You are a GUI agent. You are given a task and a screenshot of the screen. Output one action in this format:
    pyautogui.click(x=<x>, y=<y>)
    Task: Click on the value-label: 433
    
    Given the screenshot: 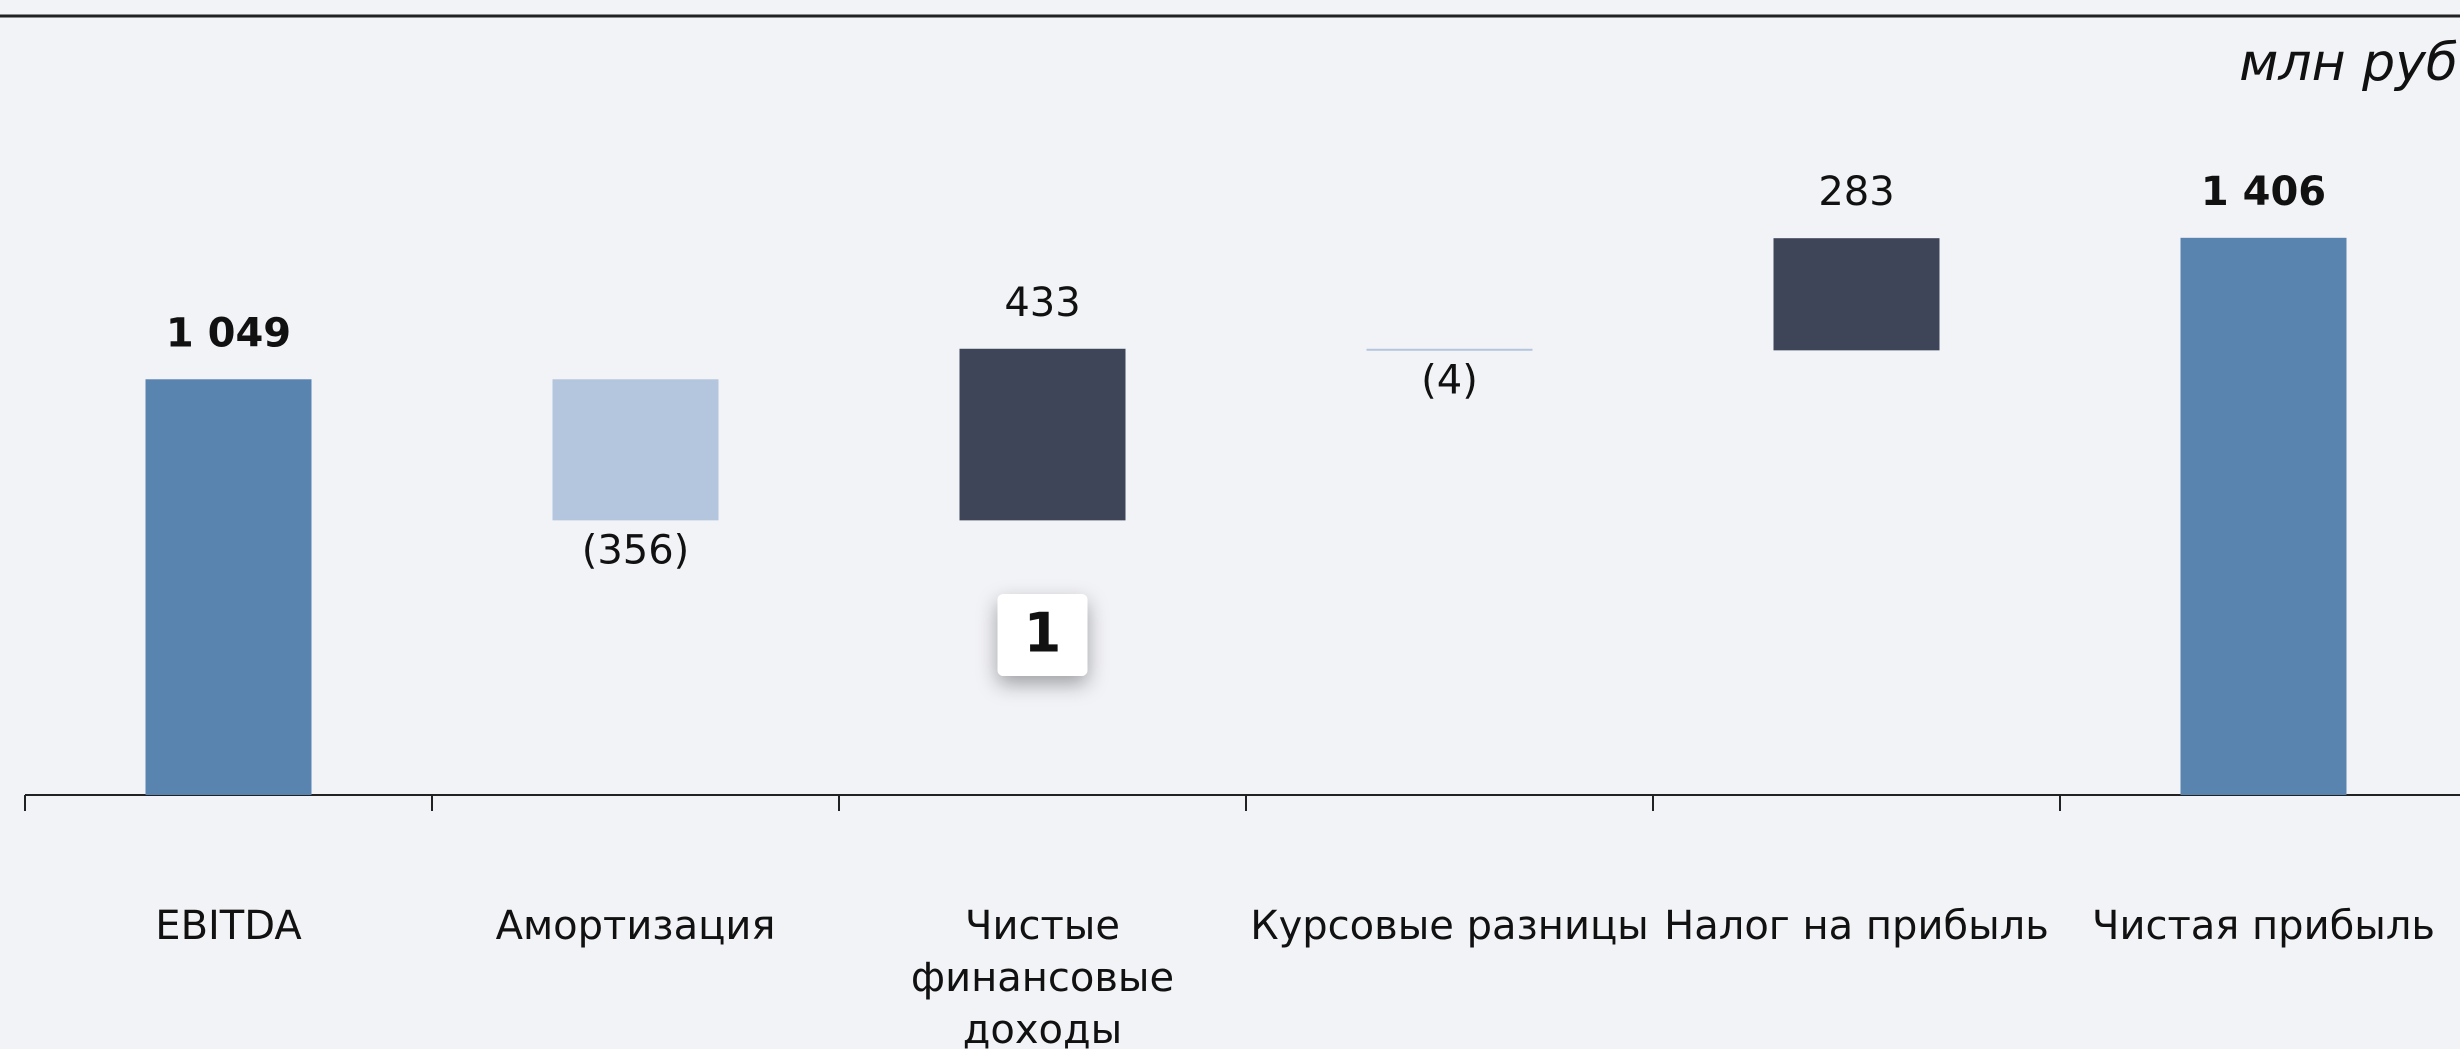 What is the action you would take?
    pyautogui.click(x=1042, y=303)
    